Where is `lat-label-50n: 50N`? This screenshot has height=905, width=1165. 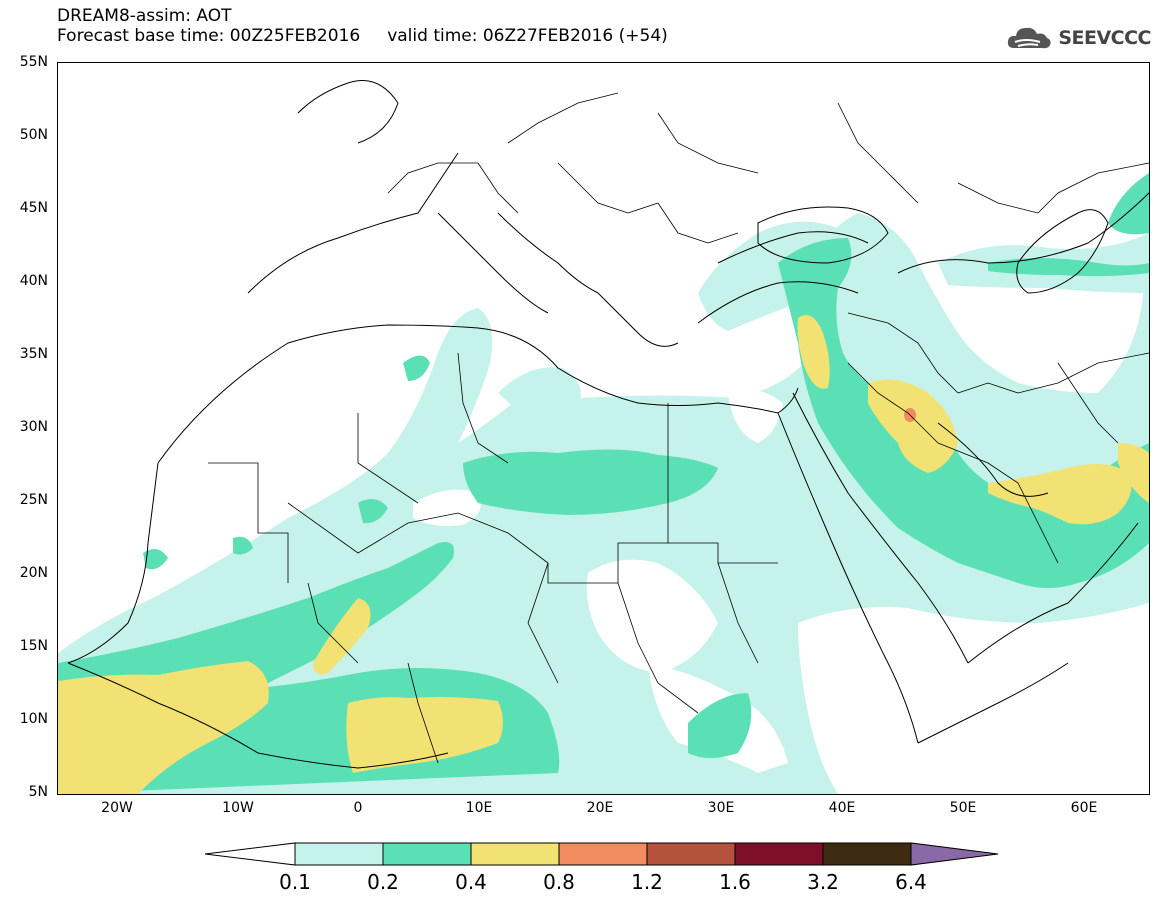 lat-label-50n: 50N is located at coordinates (33, 135).